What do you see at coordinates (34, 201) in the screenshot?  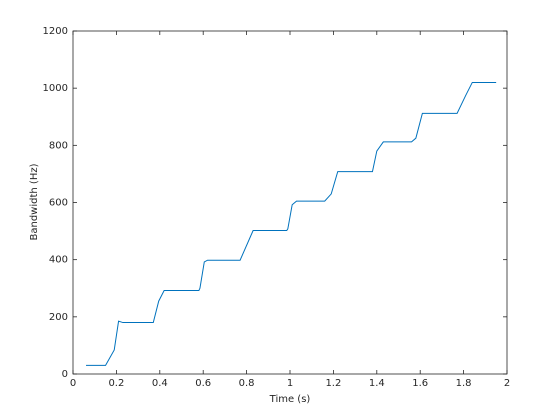 I see `y-axis-label: Bandwidth (Hz)` at bounding box center [34, 201].